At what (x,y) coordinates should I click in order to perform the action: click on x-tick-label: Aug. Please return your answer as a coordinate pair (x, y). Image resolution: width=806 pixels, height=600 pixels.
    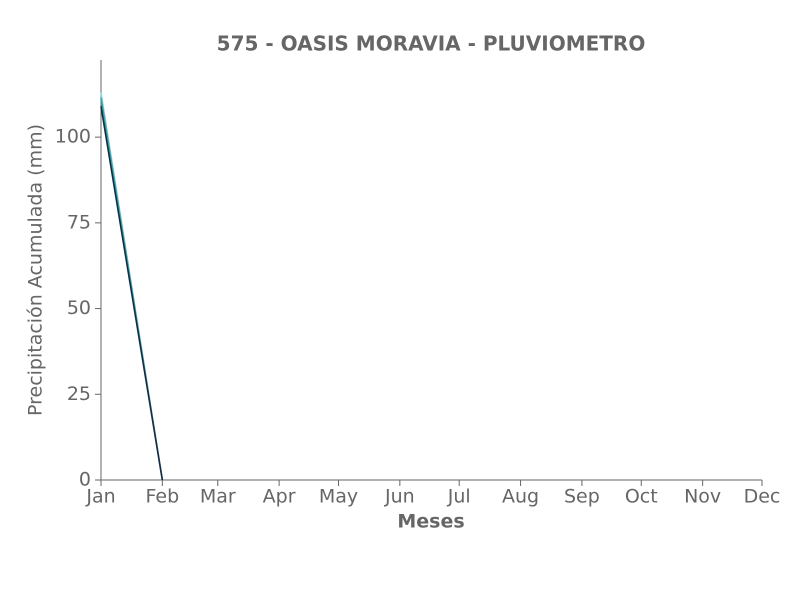
    Looking at the image, I should click on (520, 497).